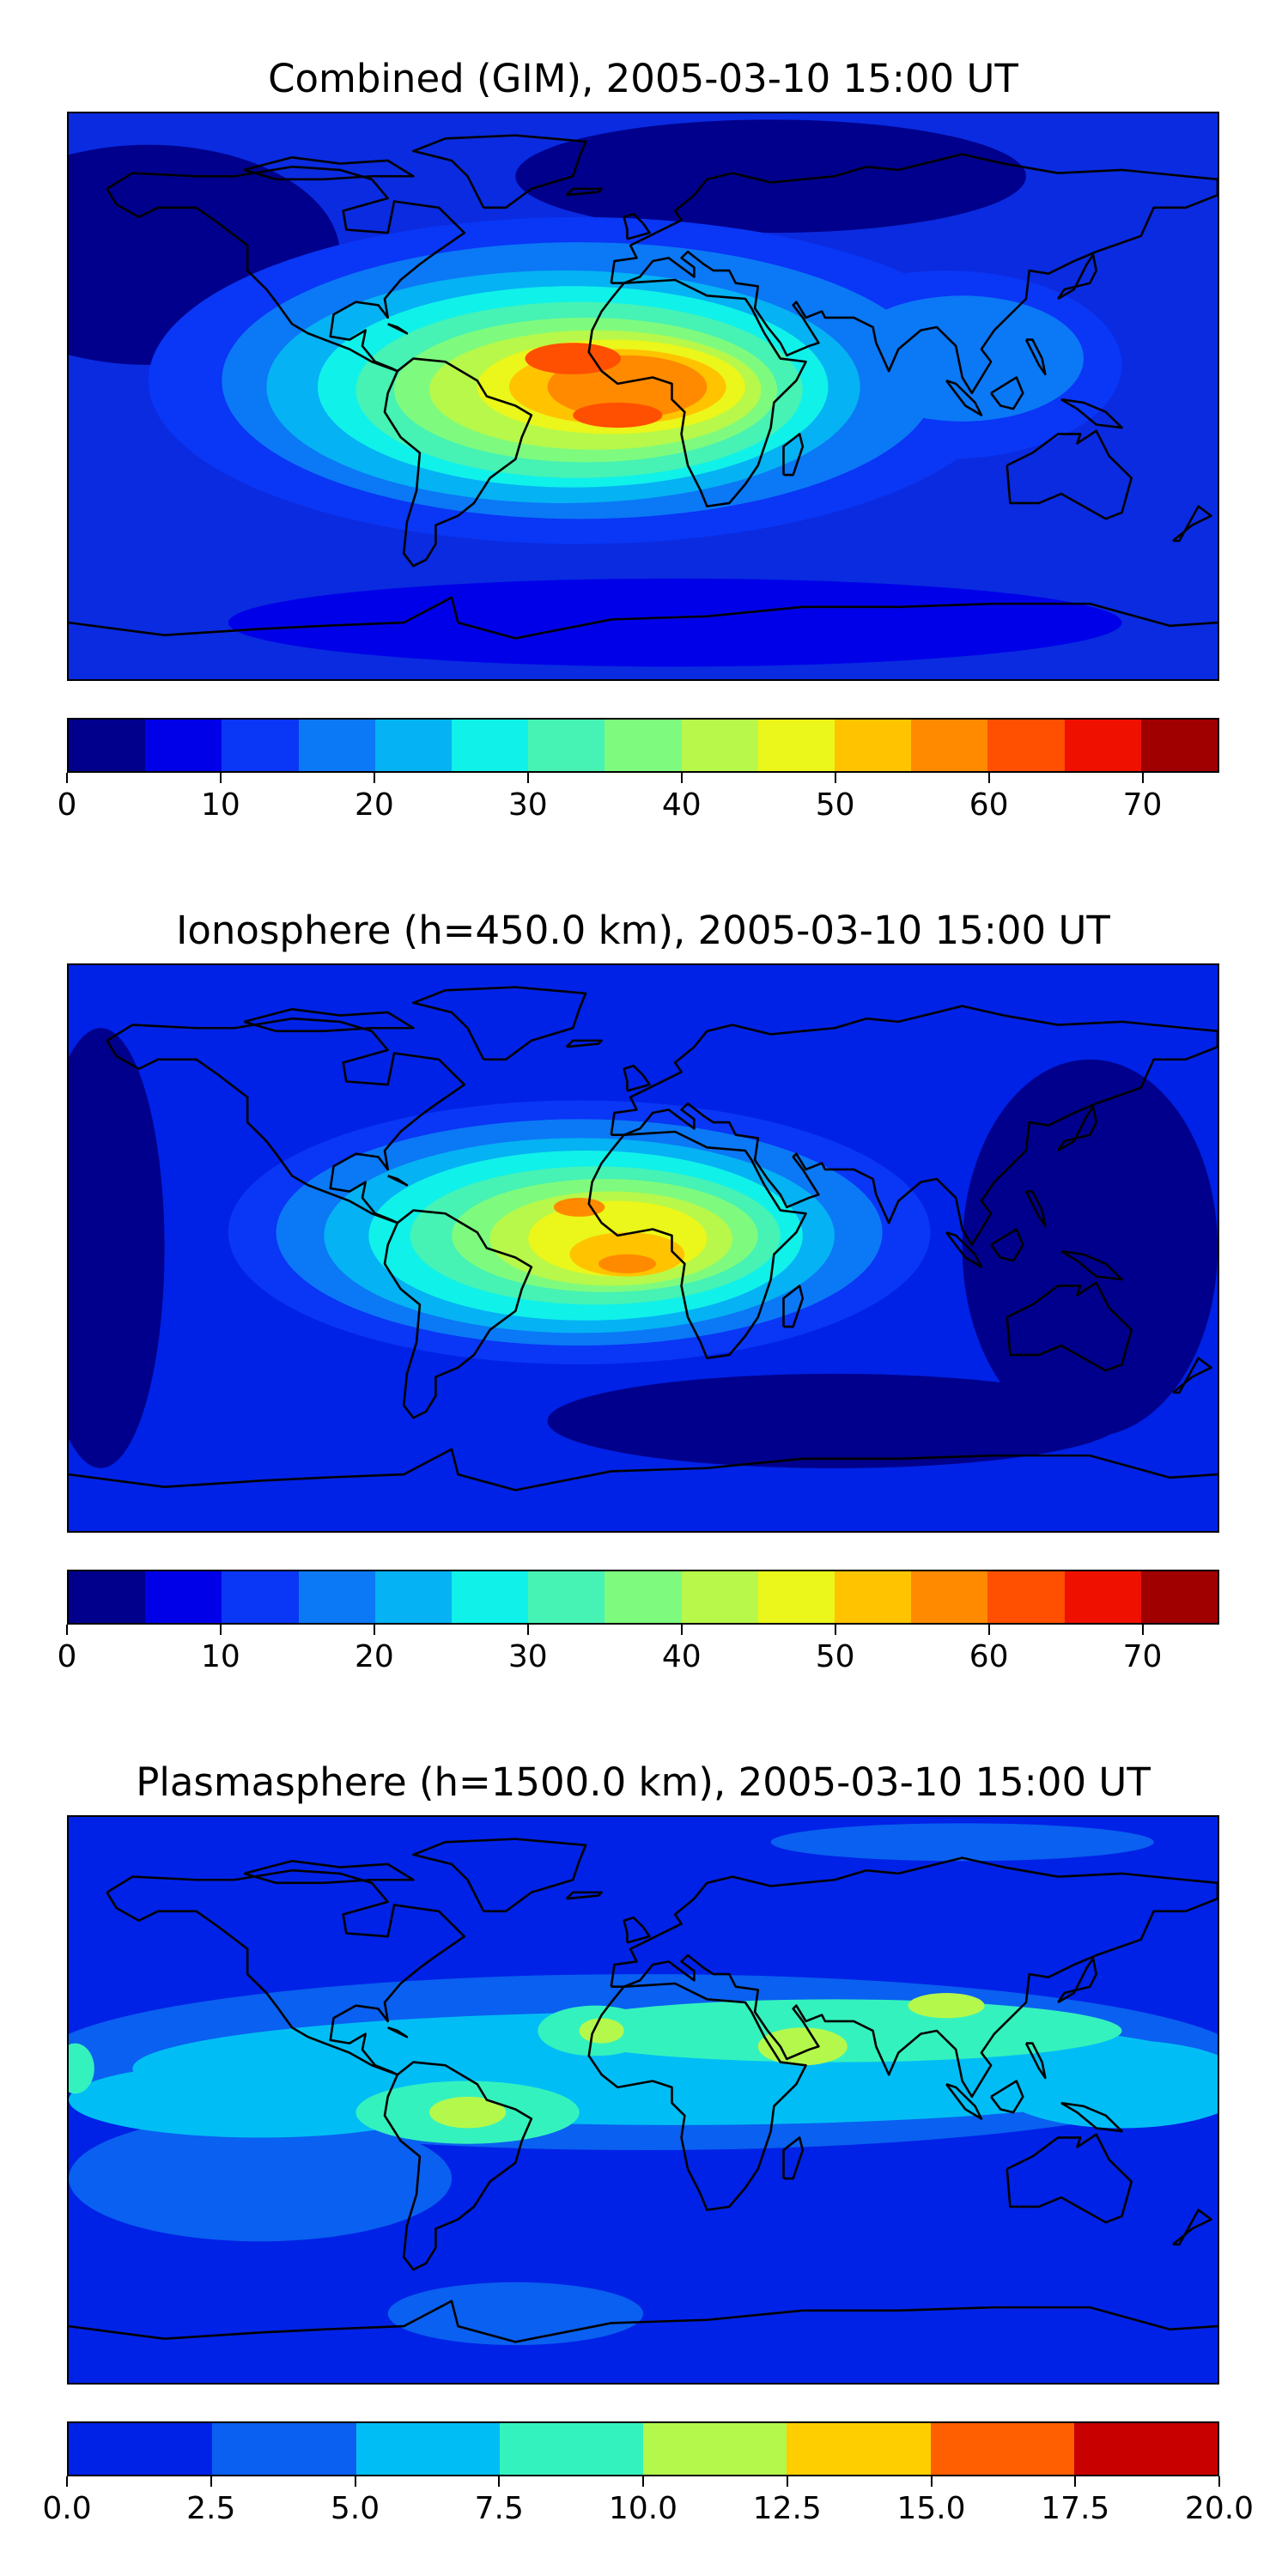 The height and width of the screenshot is (2576, 1288). What do you see at coordinates (1219, 2508) in the screenshot?
I see `tick-label: 20.0` at bounding box center [1219, 2508].